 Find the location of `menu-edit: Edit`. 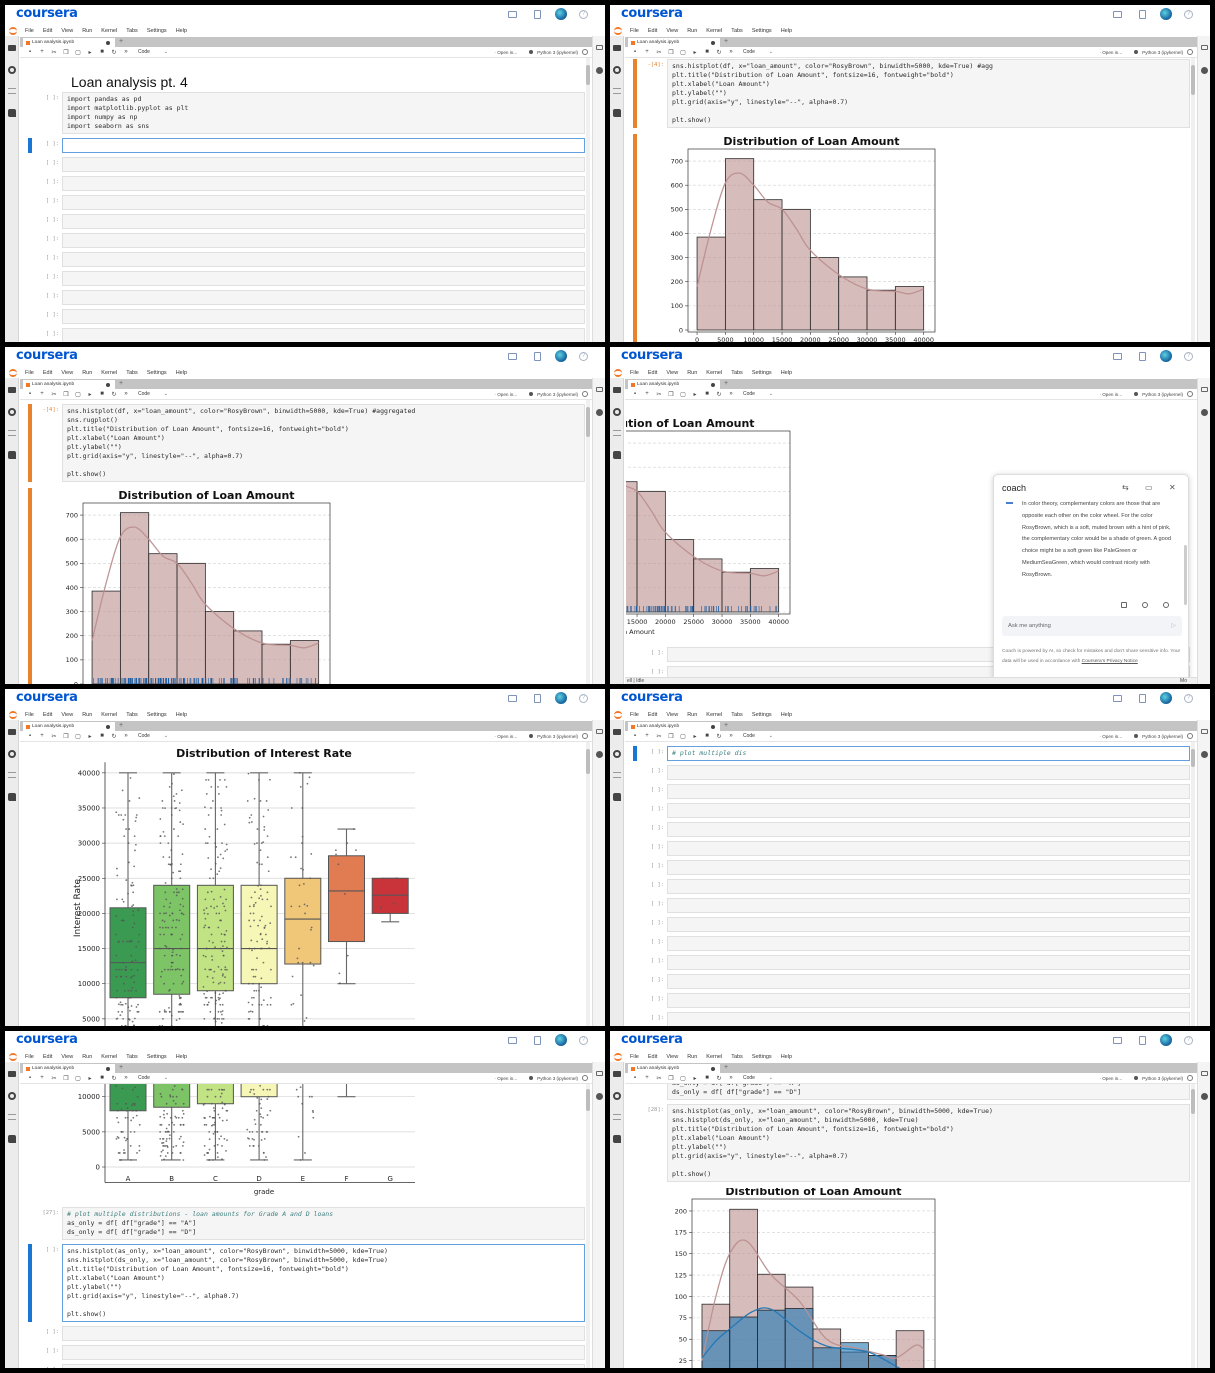

menu-edit: Edit is located at coordinates (652, 372).